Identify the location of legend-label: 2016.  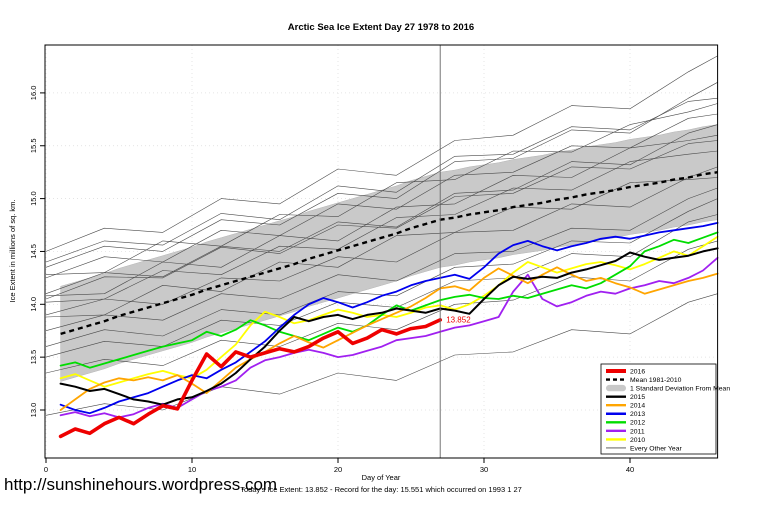
(637, 371).